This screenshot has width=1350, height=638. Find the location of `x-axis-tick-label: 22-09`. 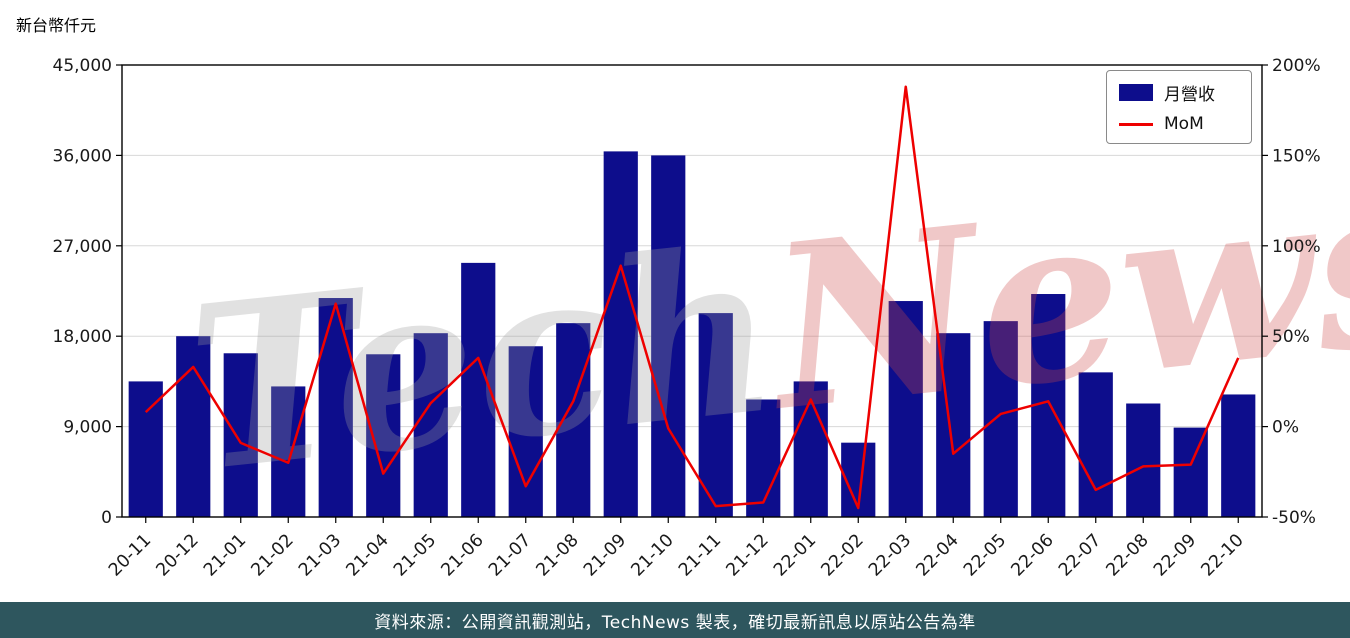

x-axis-tick-label: 22-09 is located at coordinates (1175, 555).